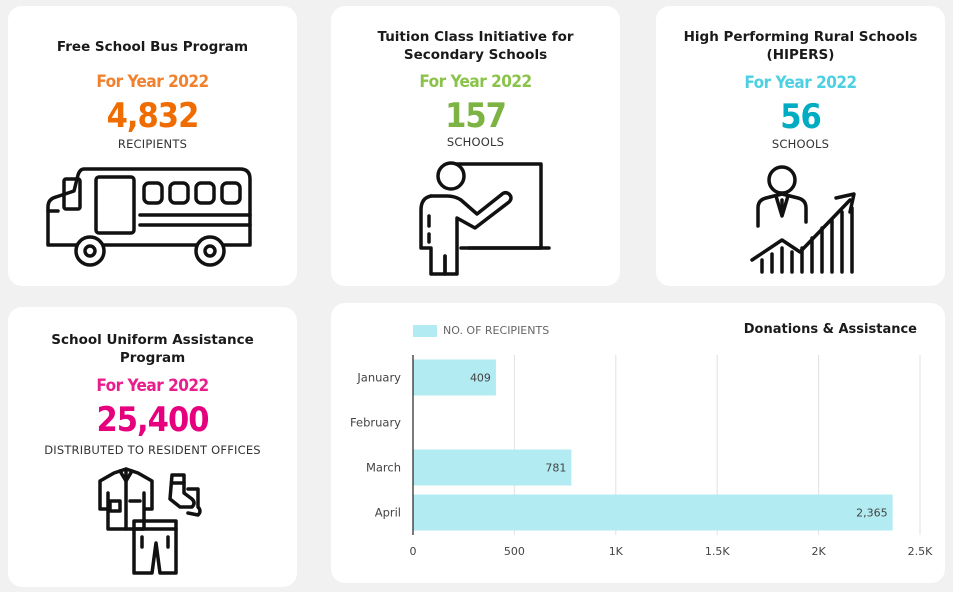 This screenshot has width=953, height=592. What do you see at coordinates (152, 340) in the screenshot?
I see `card-title-line1: School Uniform Assistance` at bounding box center [152, 340].